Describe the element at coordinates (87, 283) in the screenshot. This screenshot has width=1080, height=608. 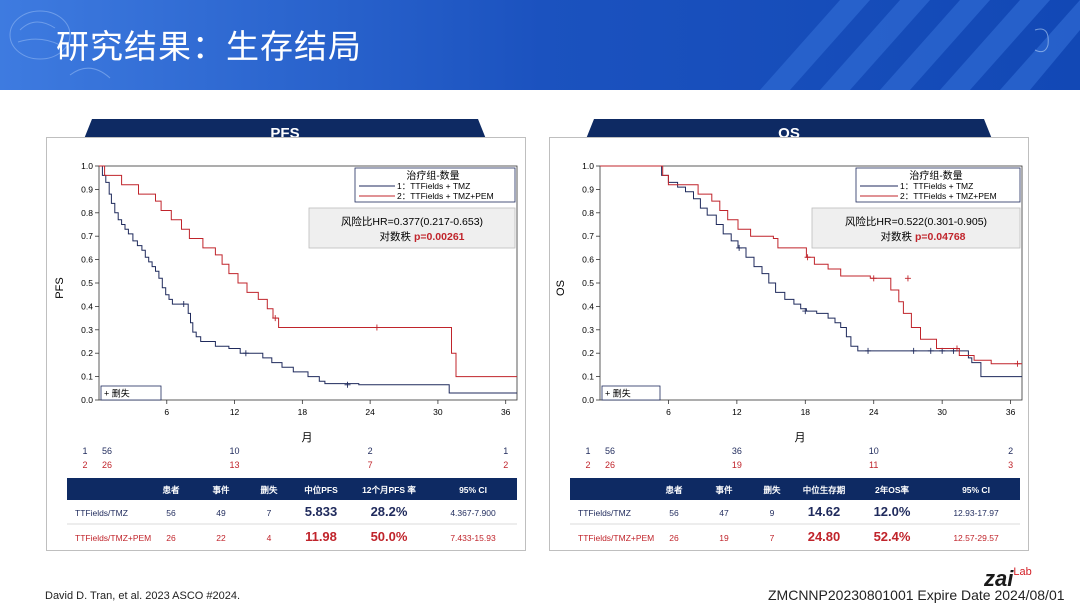
I see `pfs-y-tick-label: 0.5` at that location.